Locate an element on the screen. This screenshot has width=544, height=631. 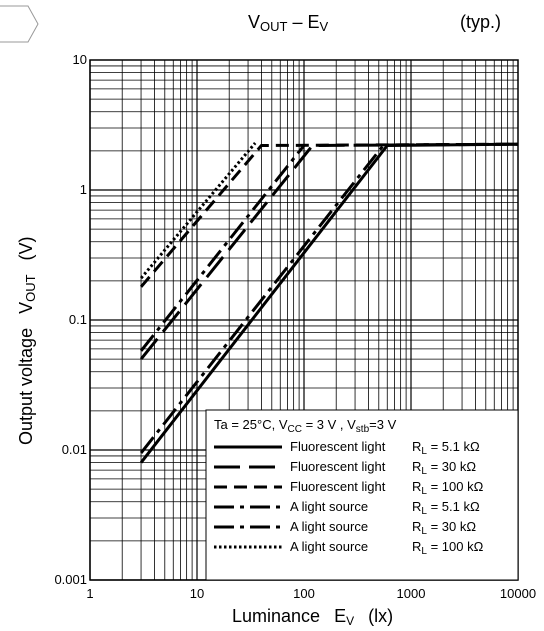
x-tick-label: 10000 is located at coordinates (518, 593).